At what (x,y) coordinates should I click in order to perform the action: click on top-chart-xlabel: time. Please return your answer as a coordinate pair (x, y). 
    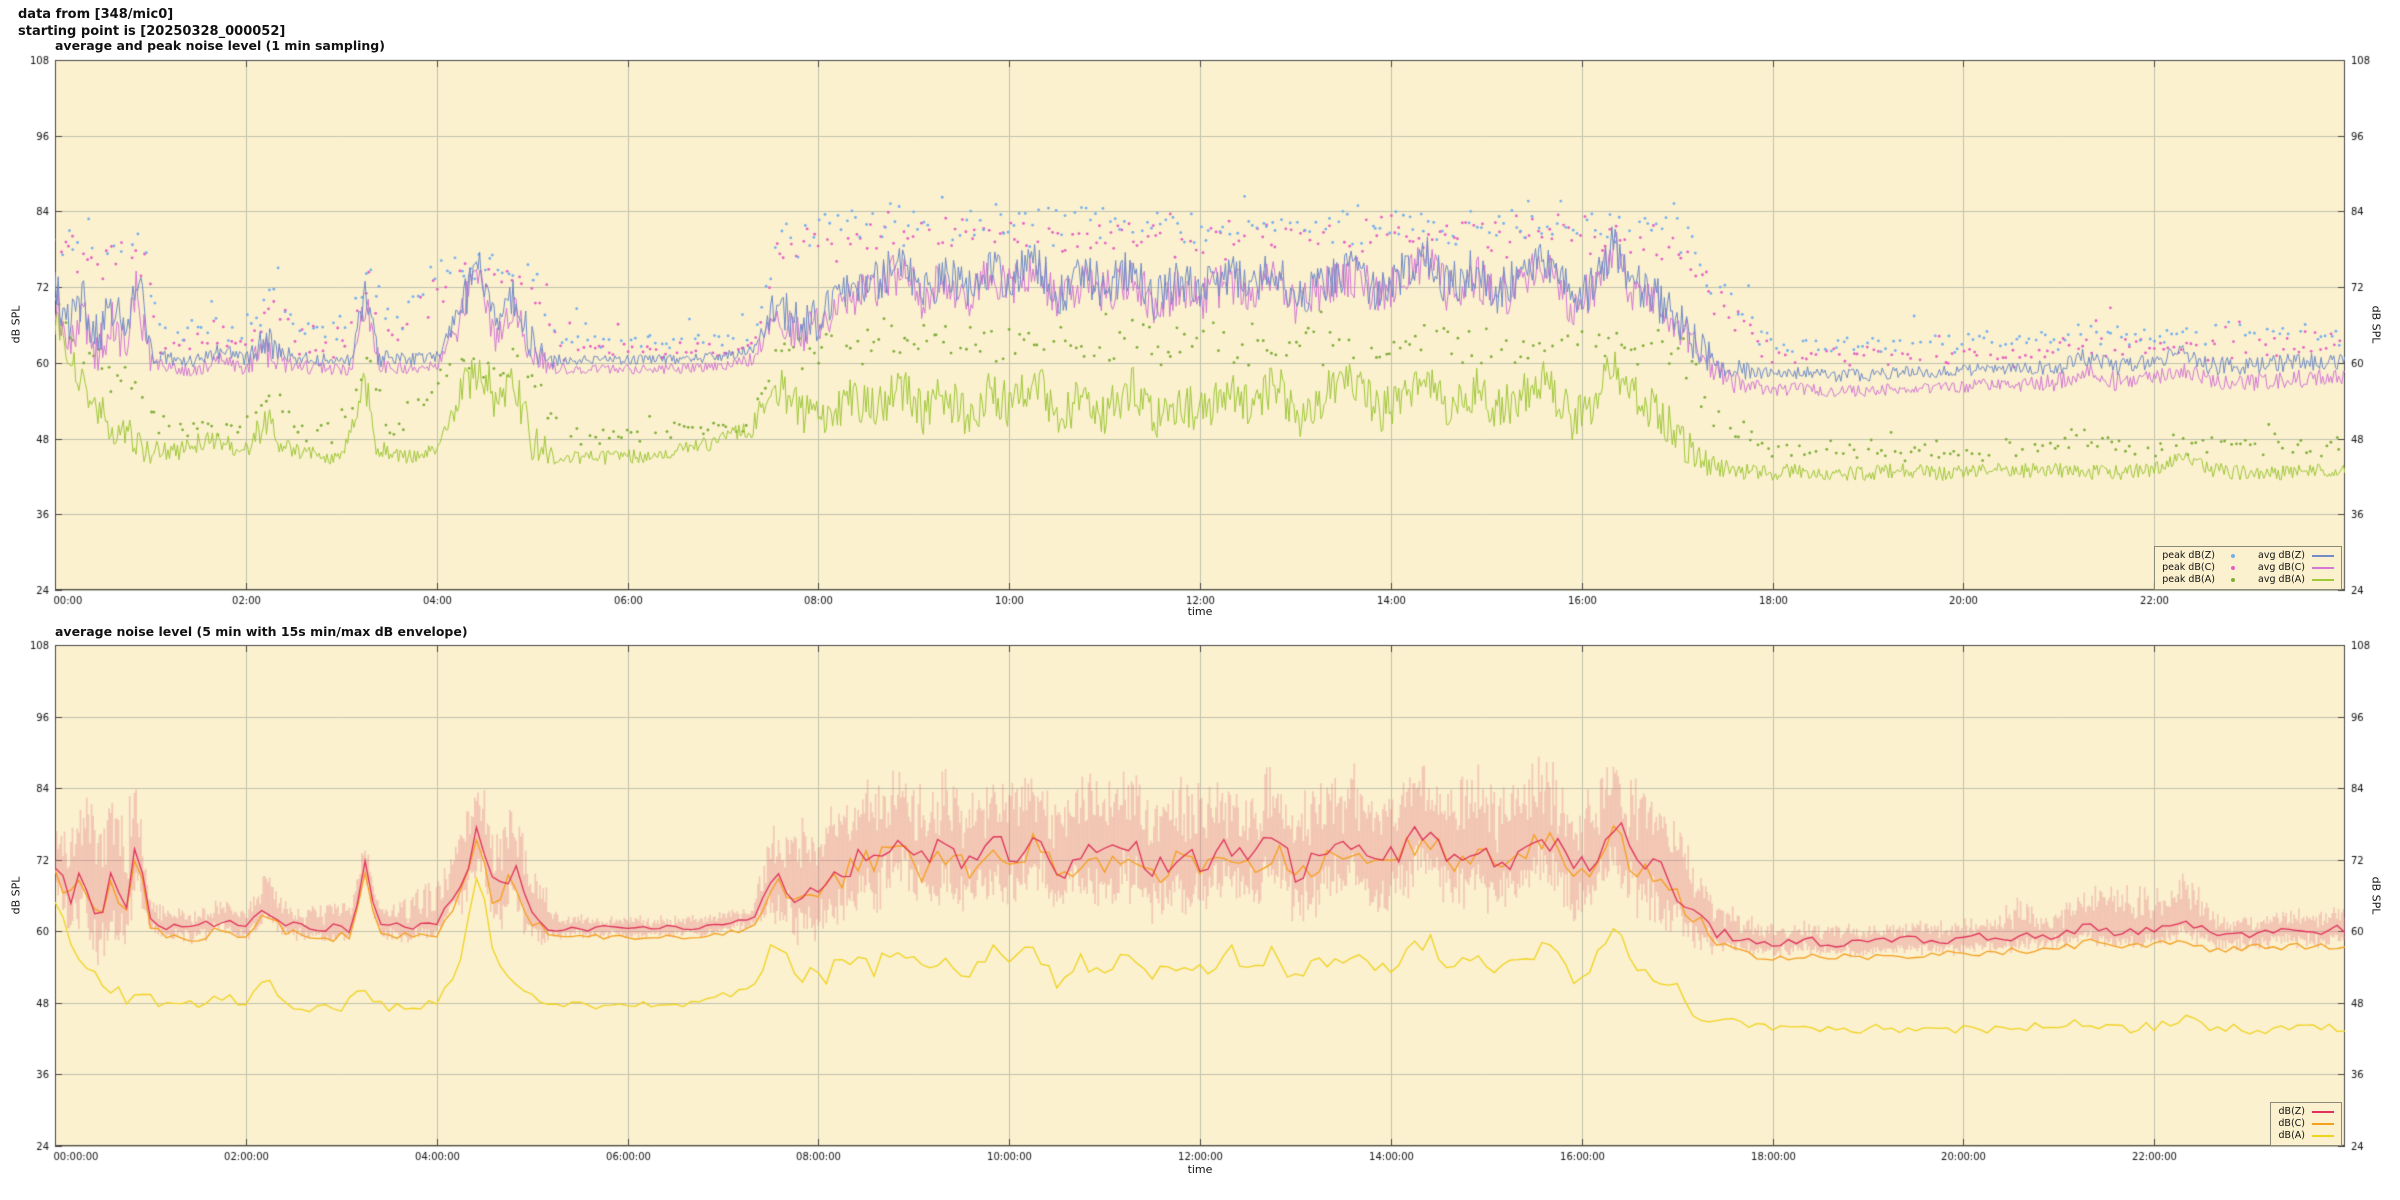
    Looking at the image, I should click on (1200, 611).